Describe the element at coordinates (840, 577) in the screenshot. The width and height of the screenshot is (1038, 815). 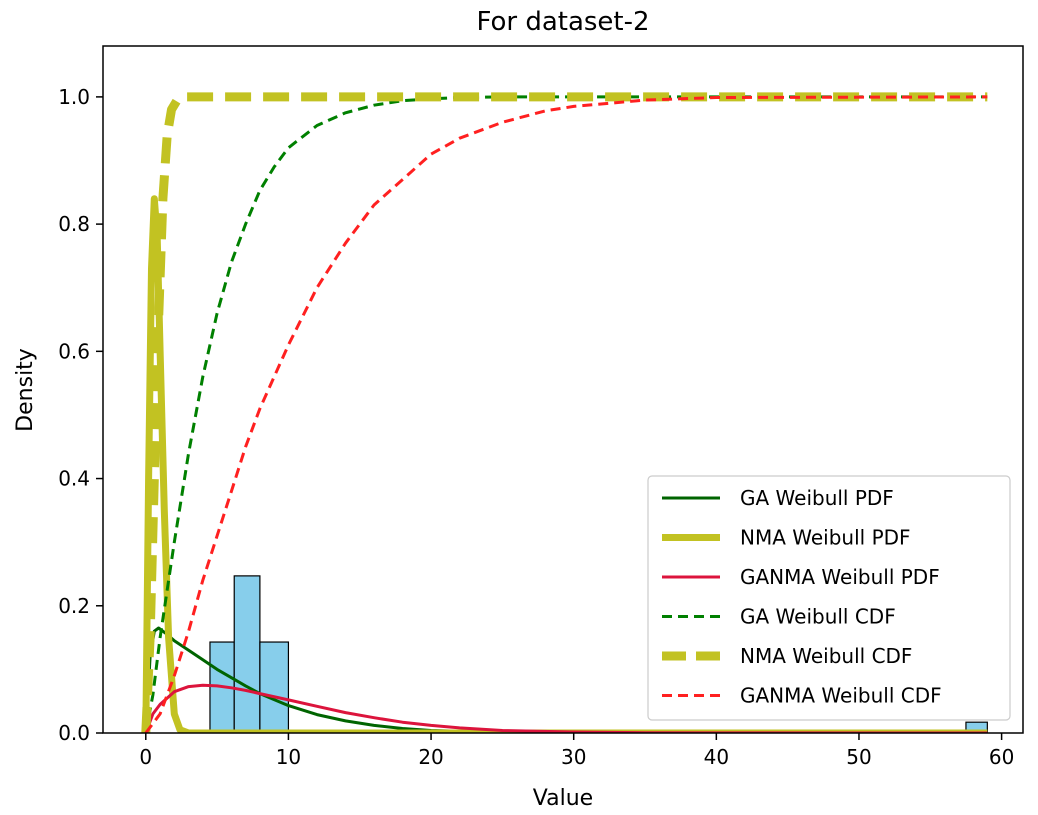
I see `legend-entry-label: GANMA Weibull PDF` at that location.